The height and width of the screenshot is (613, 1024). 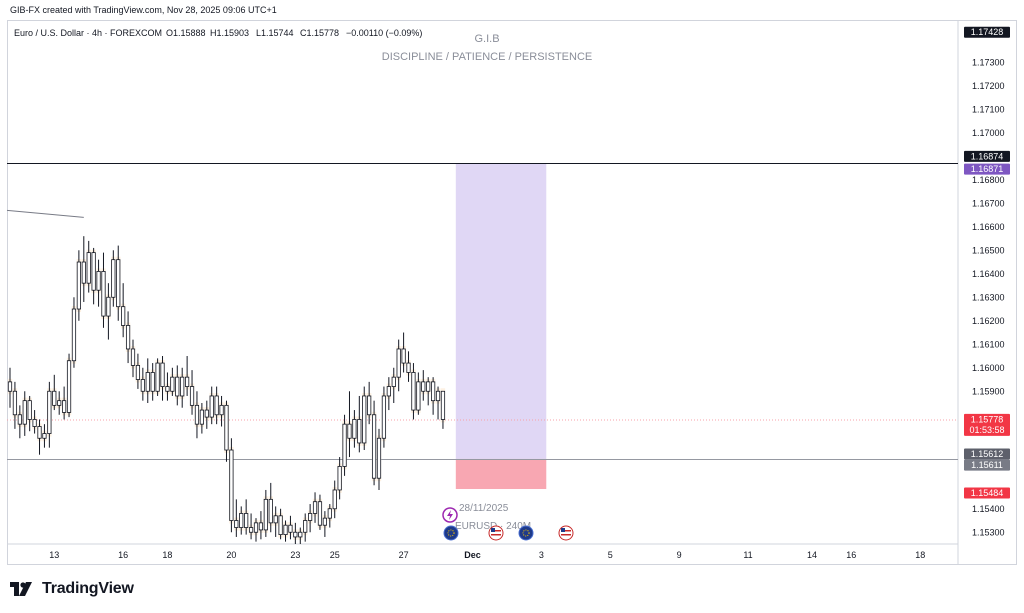 What do you see at coordinates (987, 169) in the screenshot?
I see `price-tag: 1.16871` at bounding box center [987, 169].